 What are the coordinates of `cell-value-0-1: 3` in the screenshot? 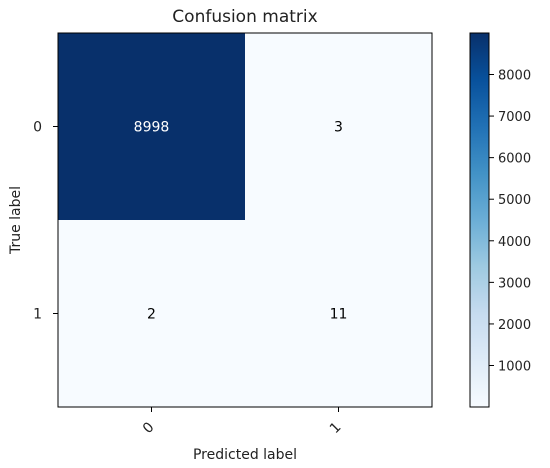 It's located at (338, 128).